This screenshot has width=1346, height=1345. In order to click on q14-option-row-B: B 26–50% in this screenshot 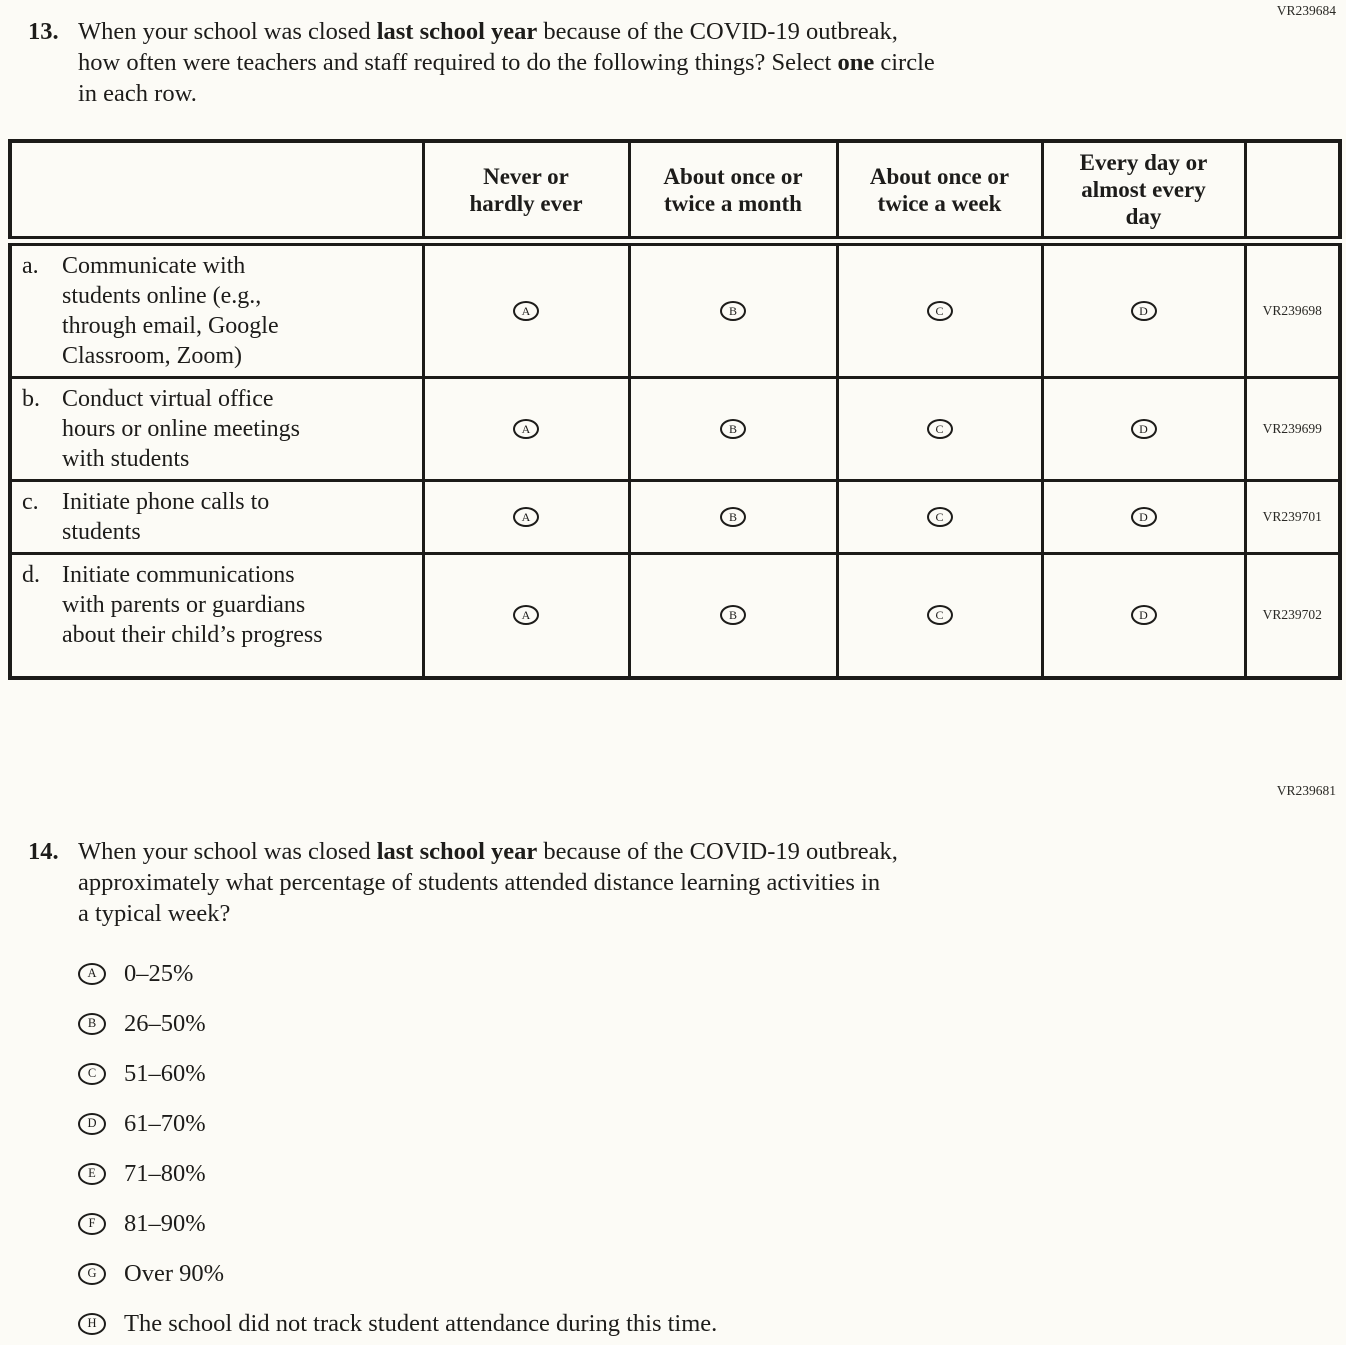, I will do `click(712, 1024)`.